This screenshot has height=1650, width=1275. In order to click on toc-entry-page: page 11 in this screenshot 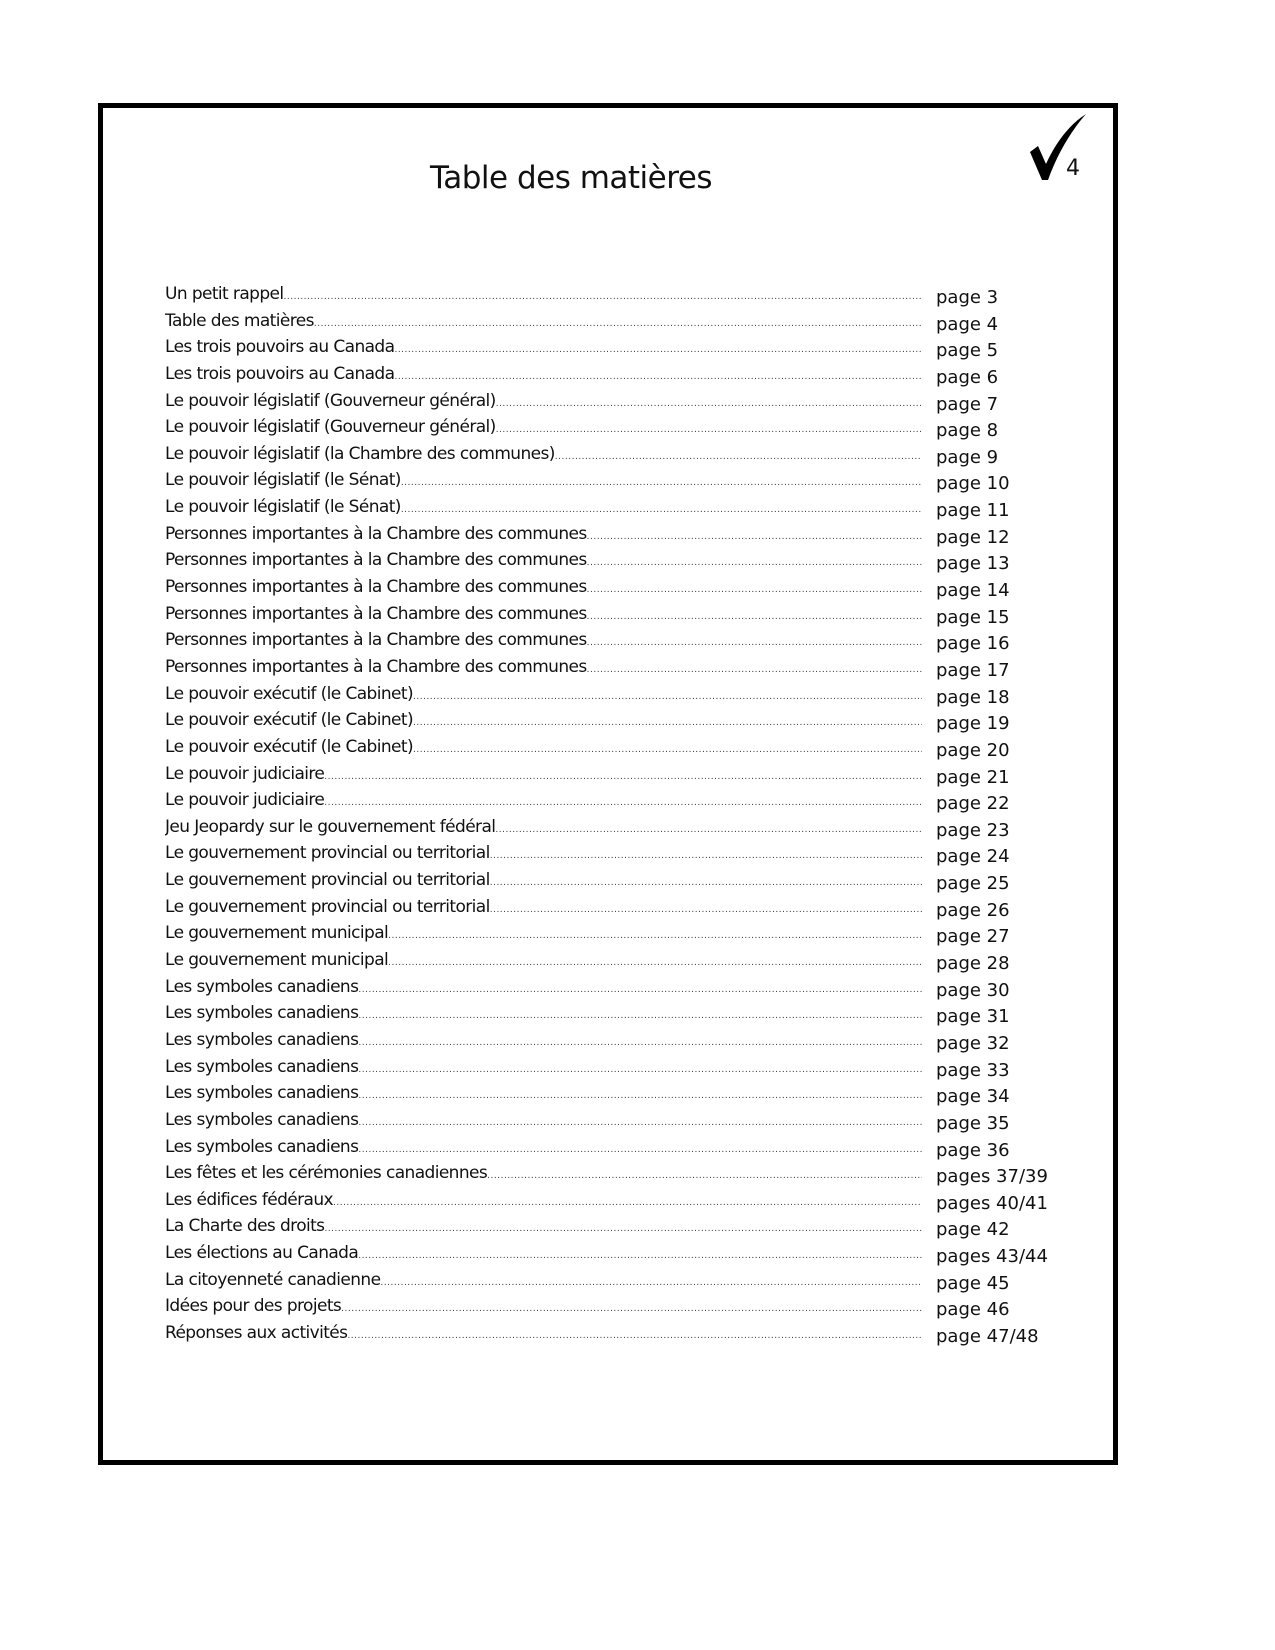, I will do `click(973, 511)`.